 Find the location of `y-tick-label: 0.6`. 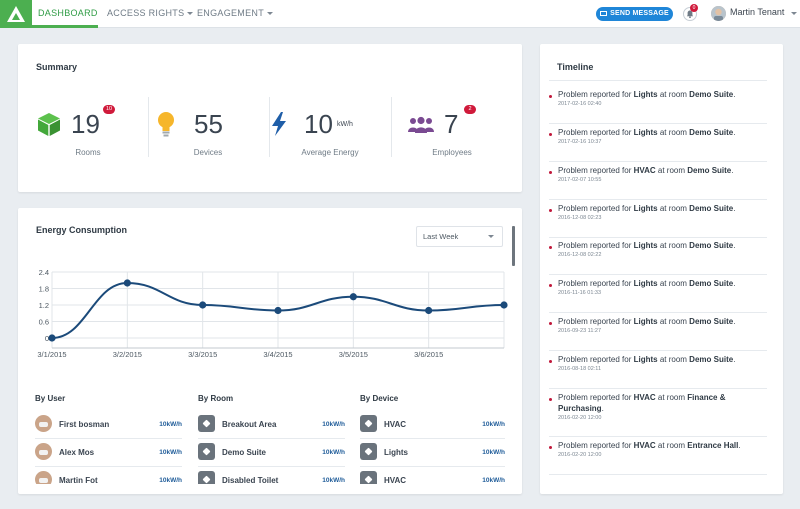

y-tick-label: 0.6 is located at coordinates (44, 322).